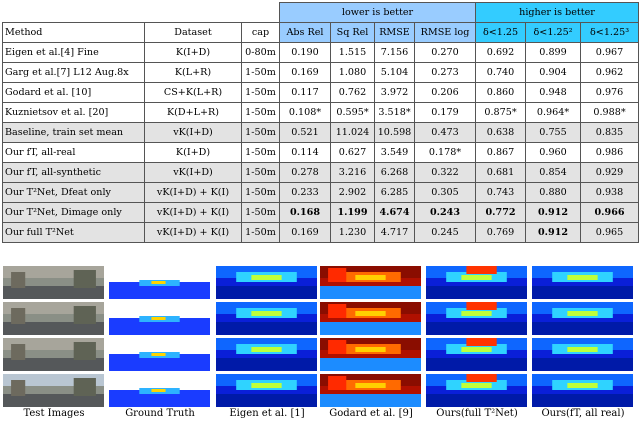 The image size is (640, 421). What do you see at coordinates (305, 152) in the screenshot?
I see `cell-abs-rel: 0.114` at bounding box center [305, 152].